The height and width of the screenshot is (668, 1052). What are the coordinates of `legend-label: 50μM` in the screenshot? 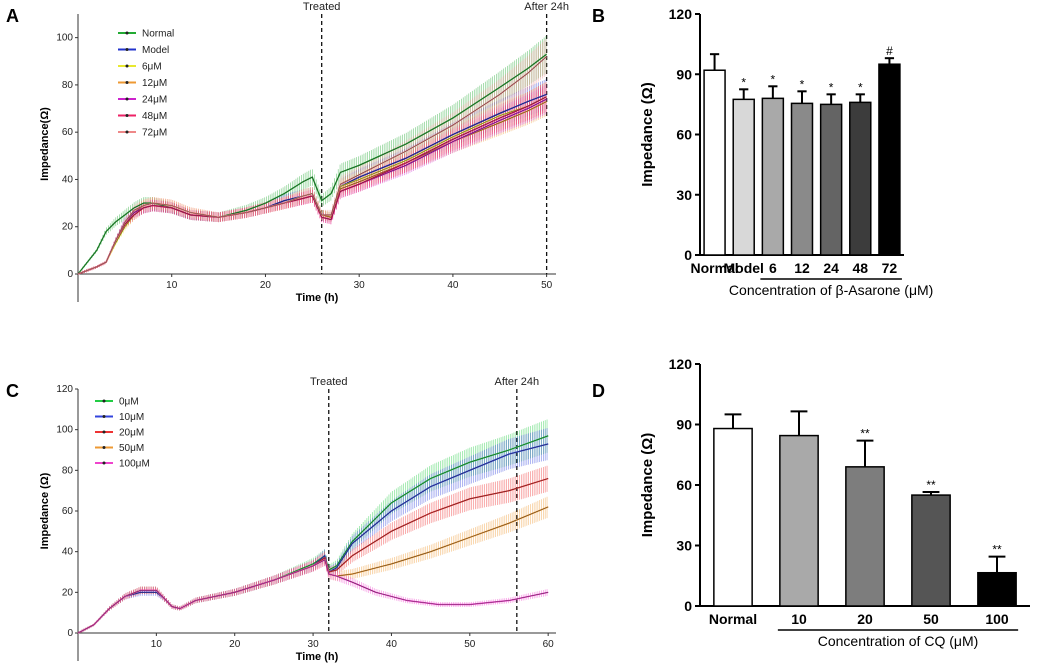 It's located at (131, 448).